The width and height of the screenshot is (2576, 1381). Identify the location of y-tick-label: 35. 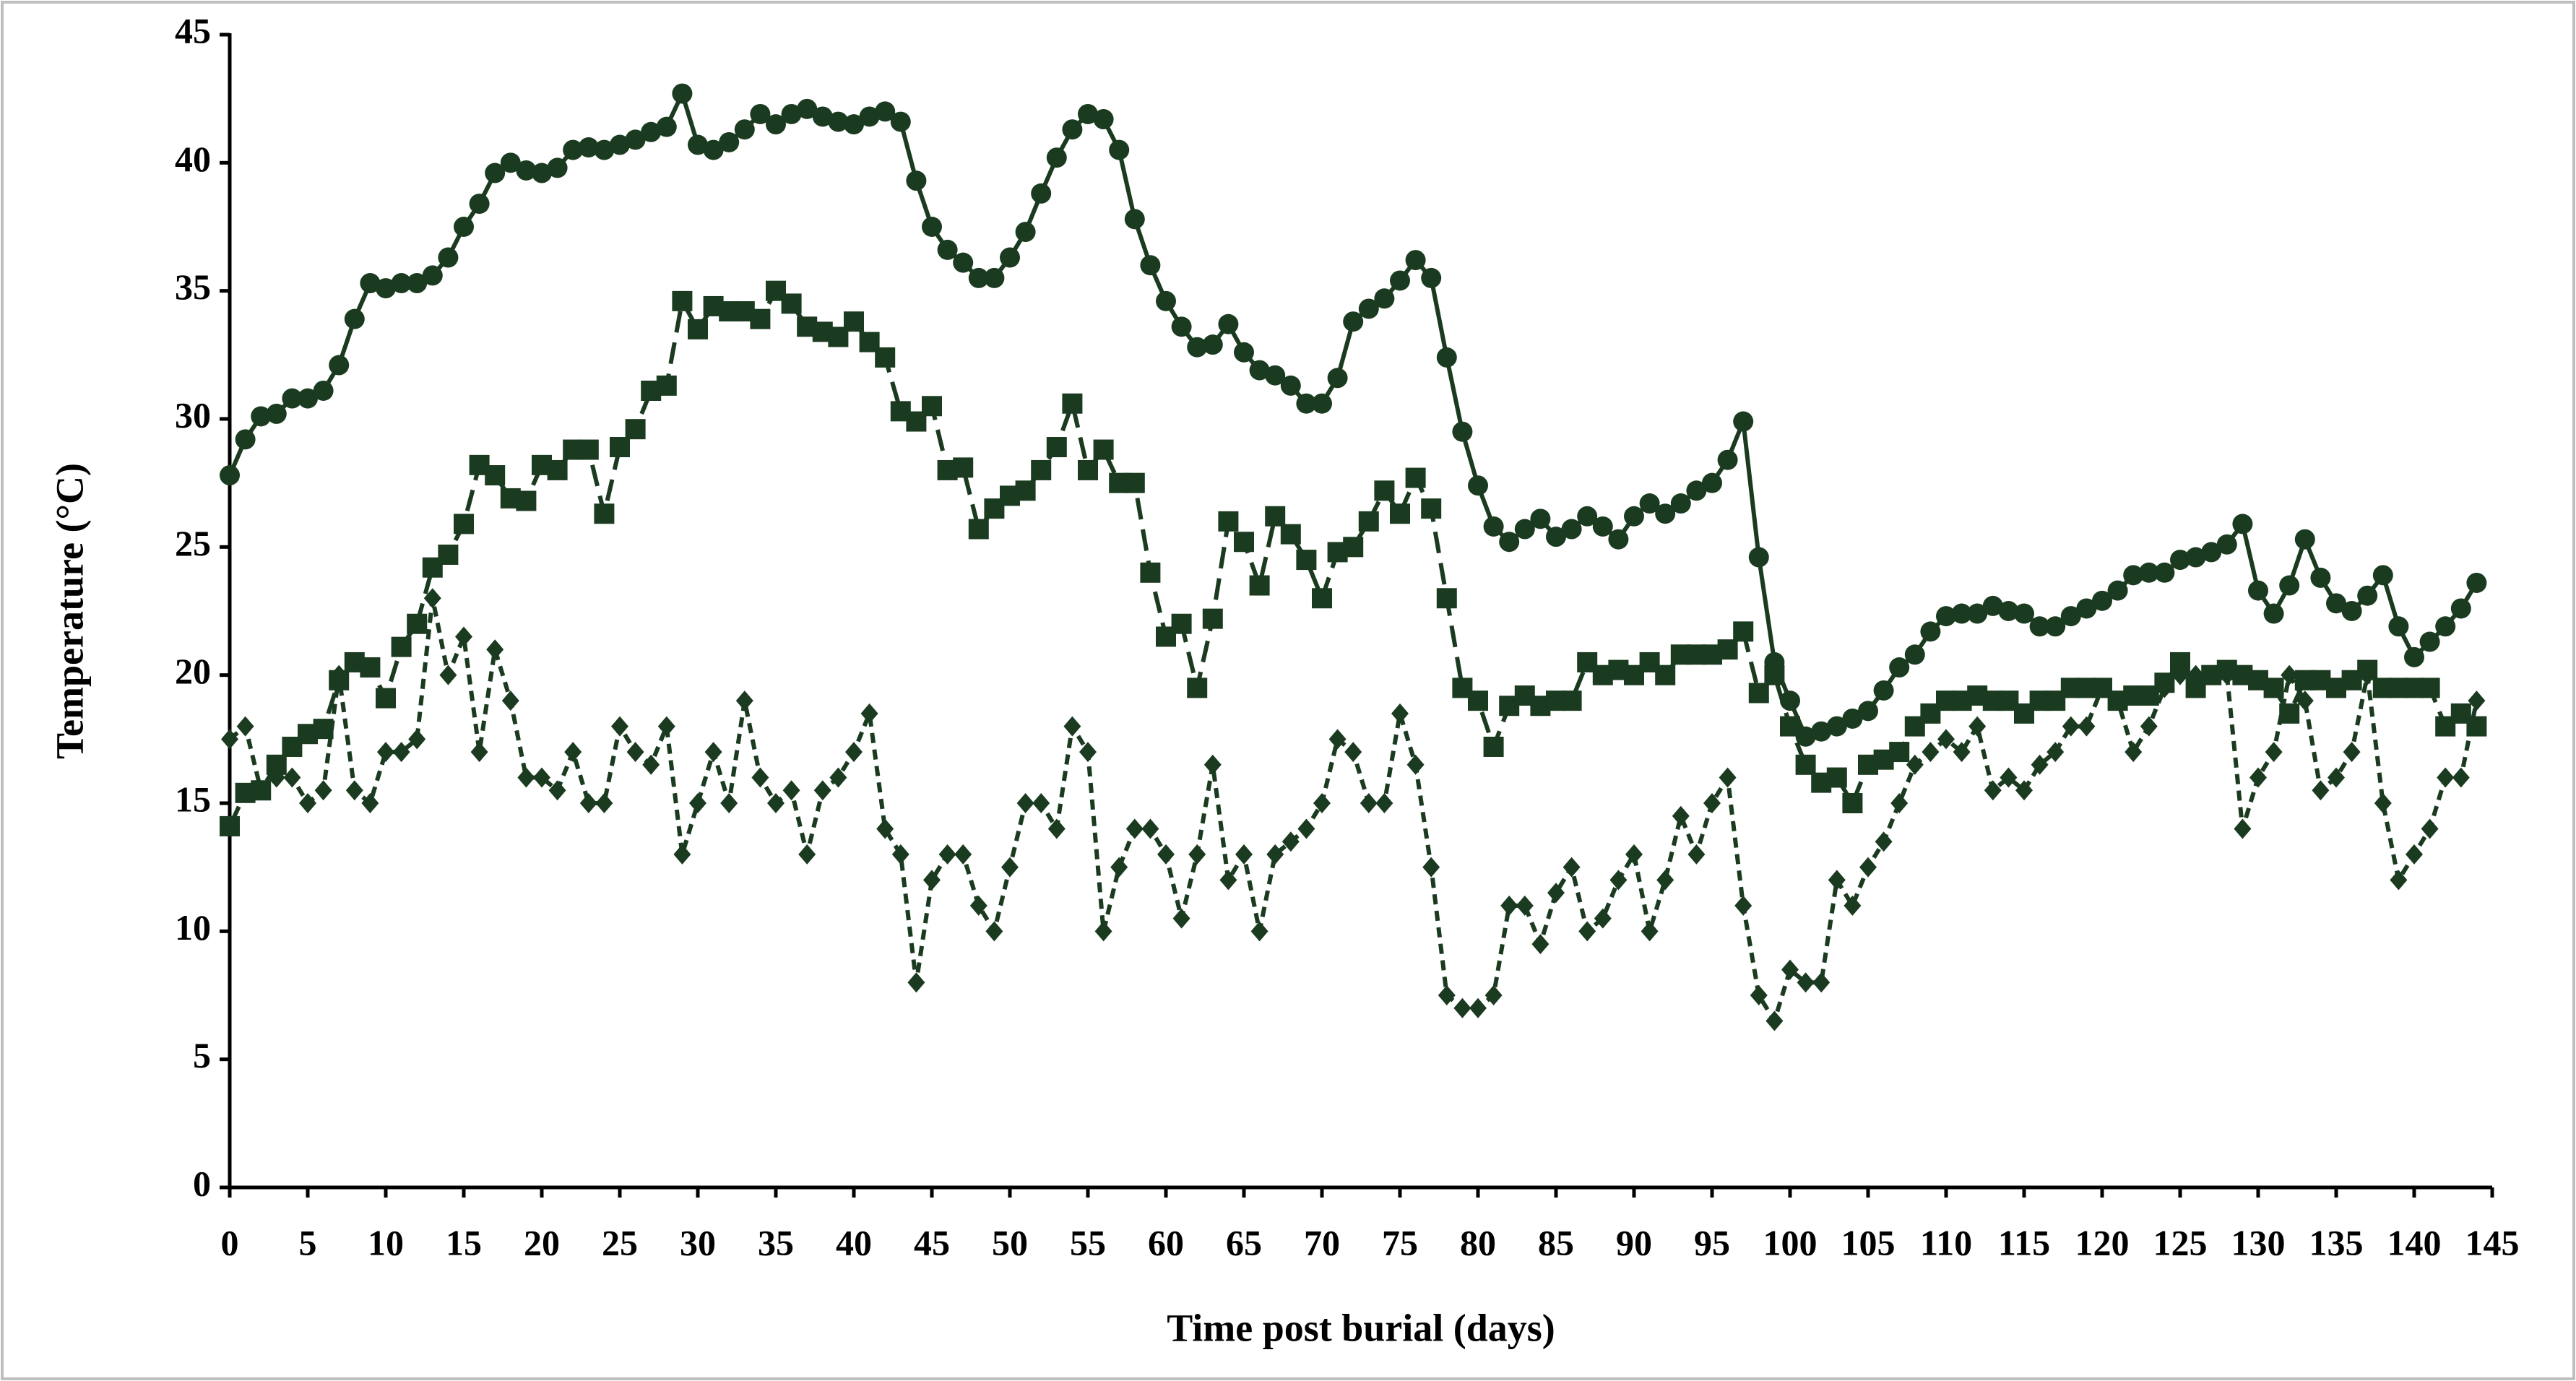
(193, 287).